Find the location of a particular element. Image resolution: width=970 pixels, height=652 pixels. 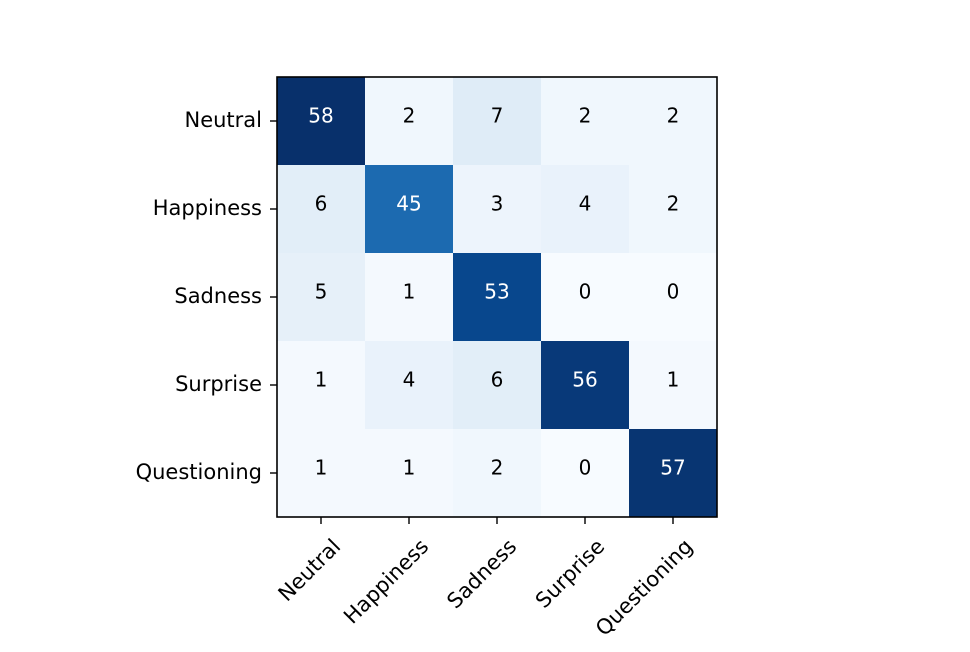

heatmap-cell-r3-c0 is located at coordinates (321, 385).